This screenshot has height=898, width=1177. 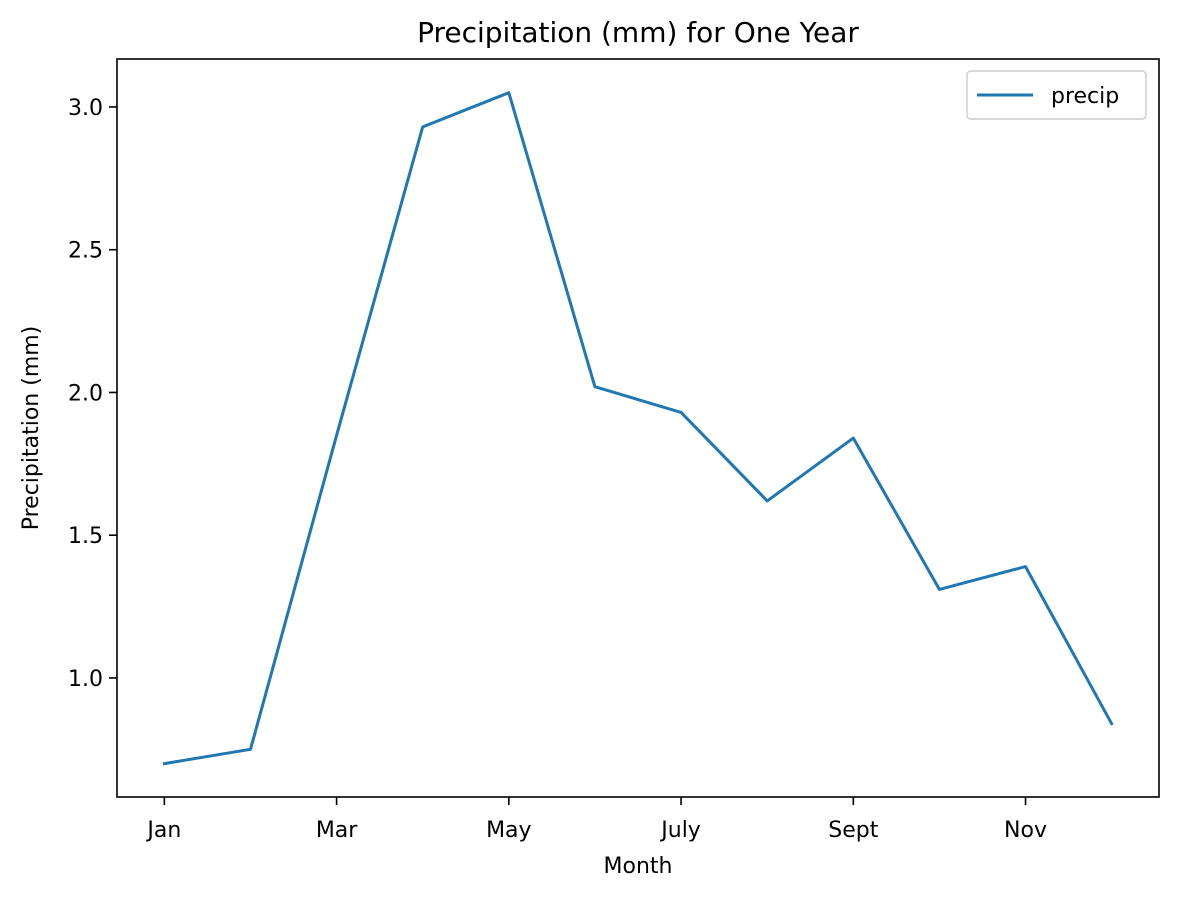 I want to click on legend: precip, so click(x=1056, y=95).